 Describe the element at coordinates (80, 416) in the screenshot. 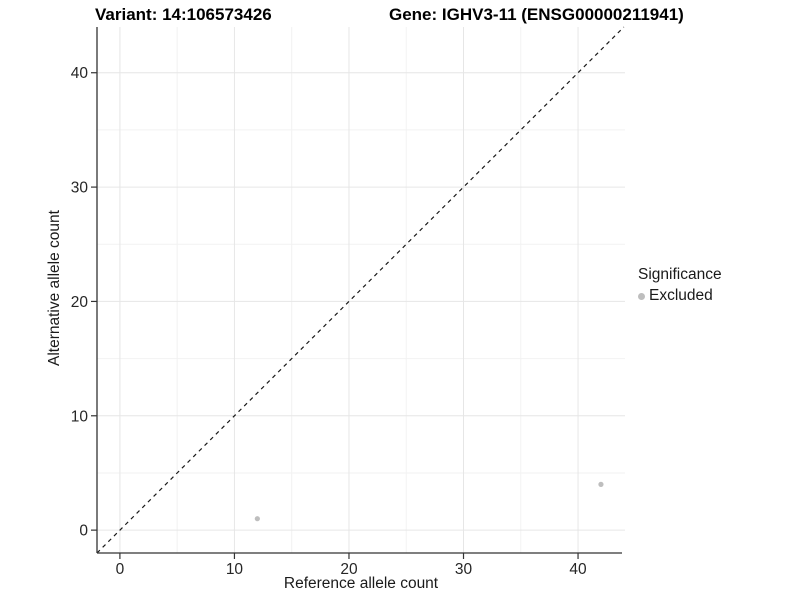

I see `y-tick-label: 10` at that location.